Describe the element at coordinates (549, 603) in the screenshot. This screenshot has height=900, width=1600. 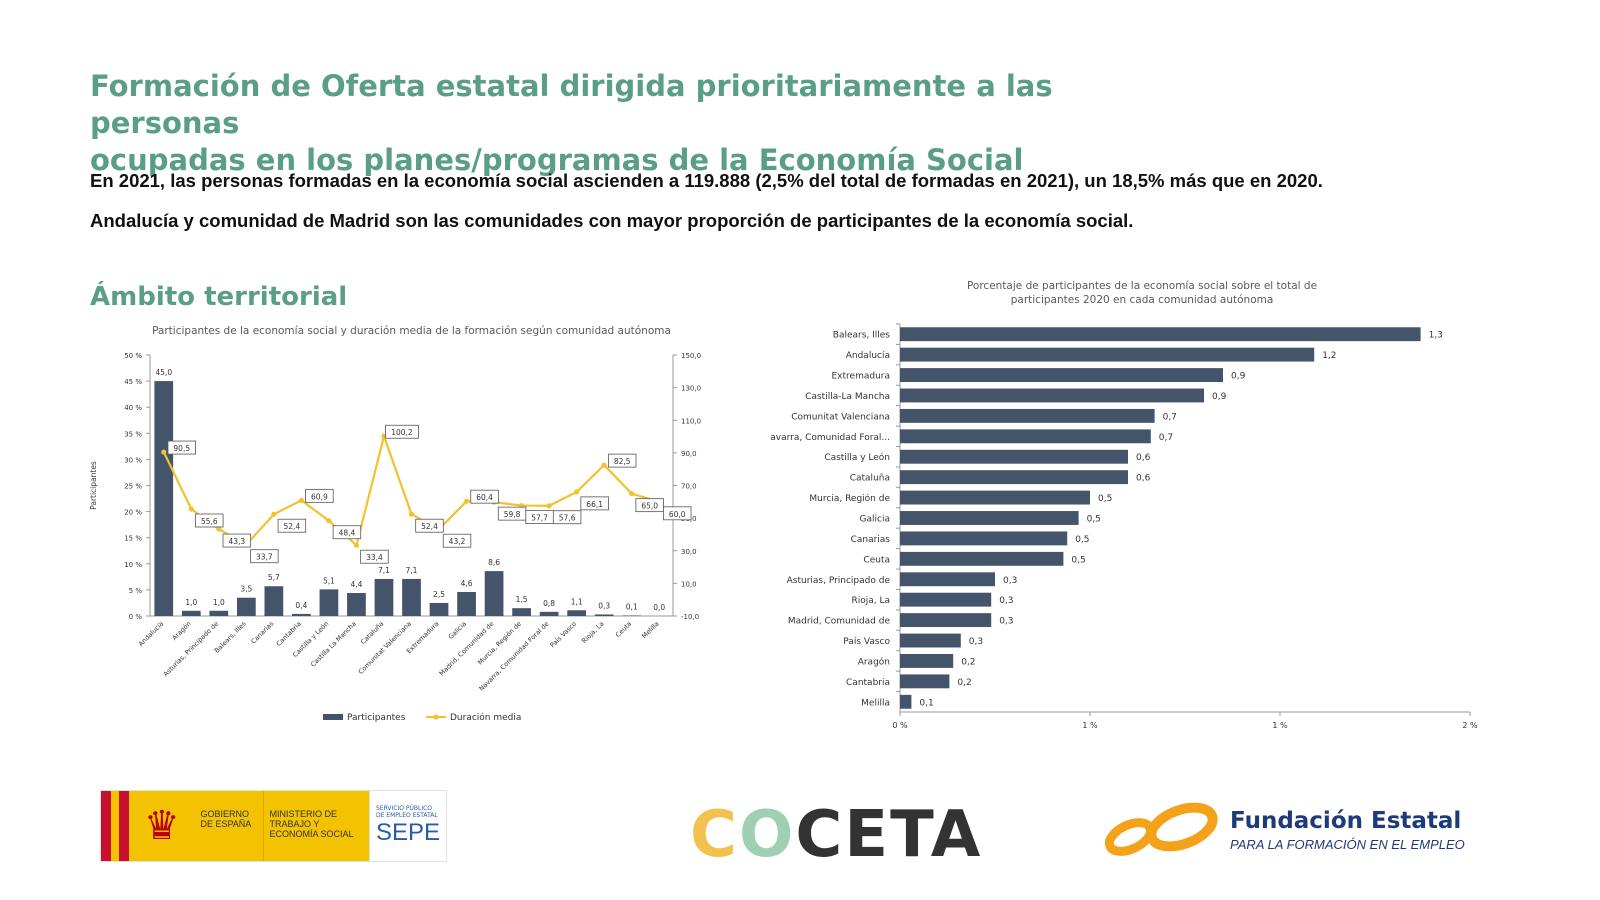
I see `bar-value-label: 0,8` at that location.